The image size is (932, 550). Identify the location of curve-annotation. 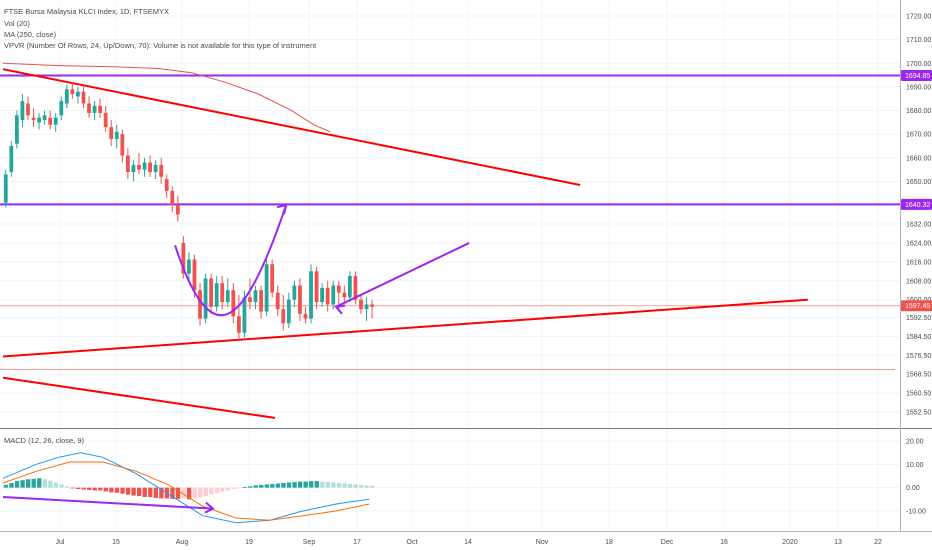
(230, 260).